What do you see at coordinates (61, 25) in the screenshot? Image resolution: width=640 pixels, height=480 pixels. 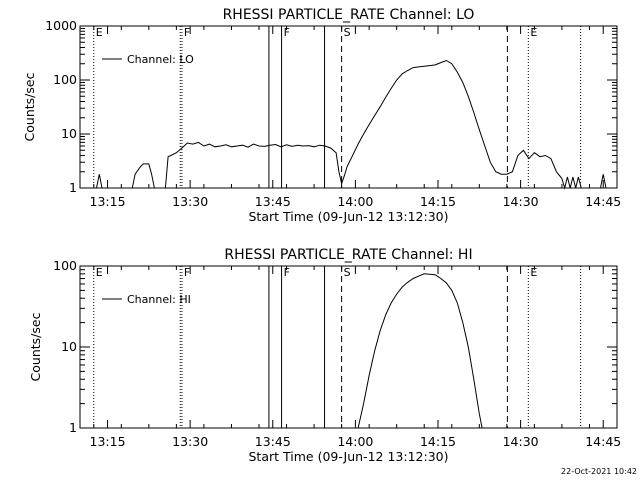 I see `y-tick-label: 1000` at bounding box center [61, 25].